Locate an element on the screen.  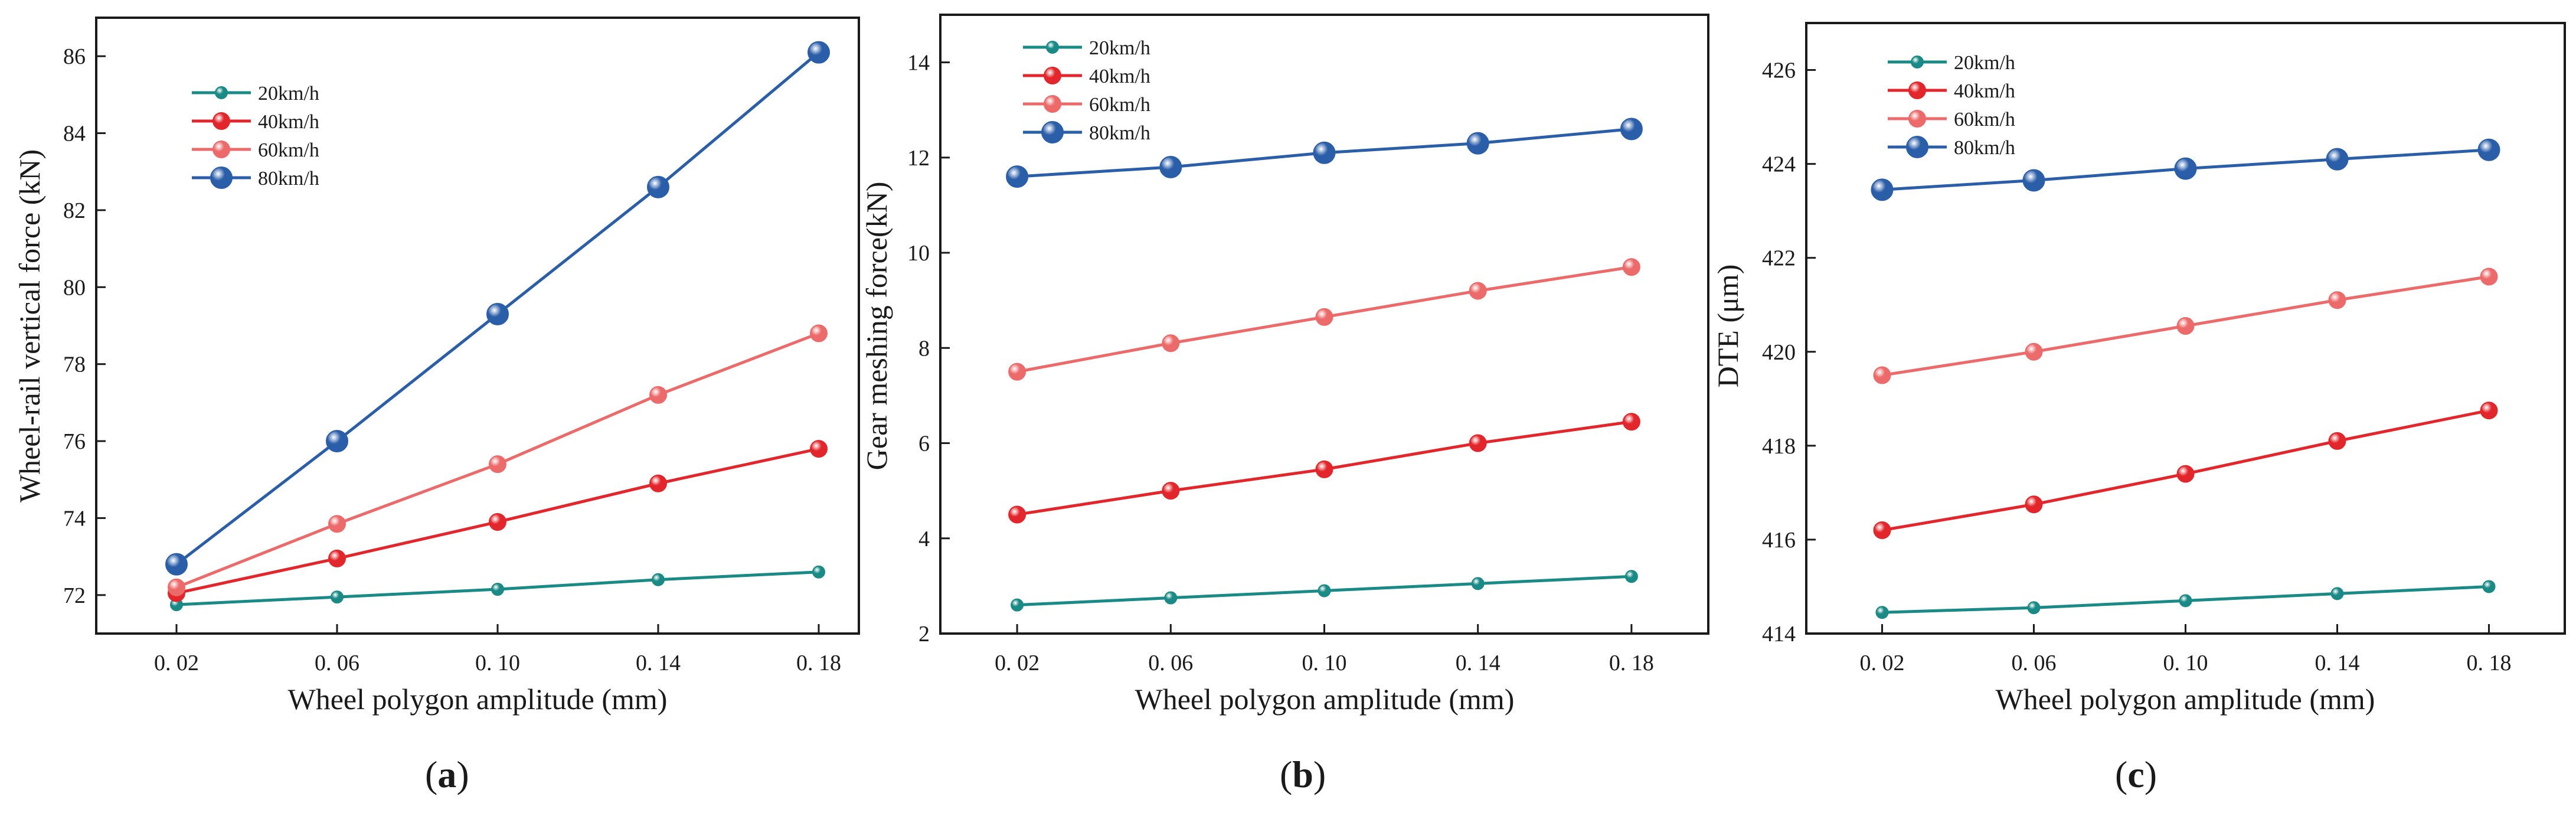
y-tick-label: 74 is located at coordinates (74, 518).